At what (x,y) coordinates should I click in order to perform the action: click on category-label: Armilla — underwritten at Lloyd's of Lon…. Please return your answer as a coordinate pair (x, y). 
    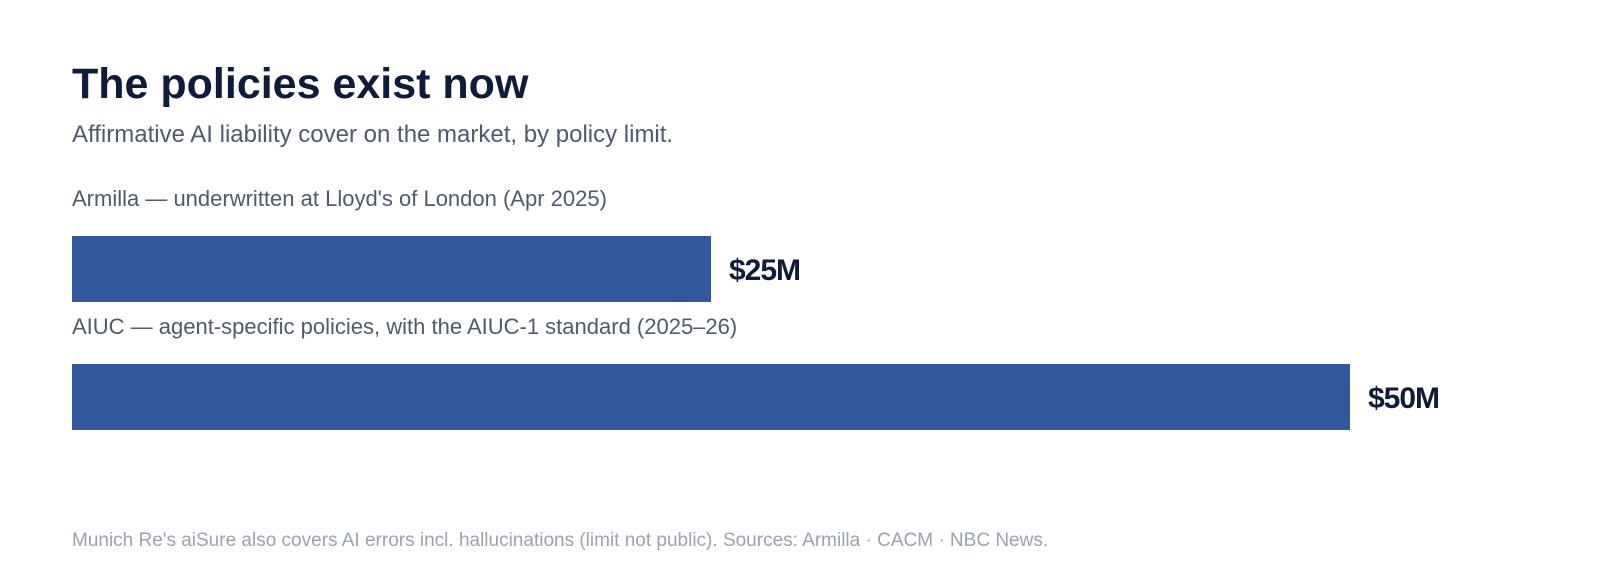
    Looking at the image, I should click on (339, 198).